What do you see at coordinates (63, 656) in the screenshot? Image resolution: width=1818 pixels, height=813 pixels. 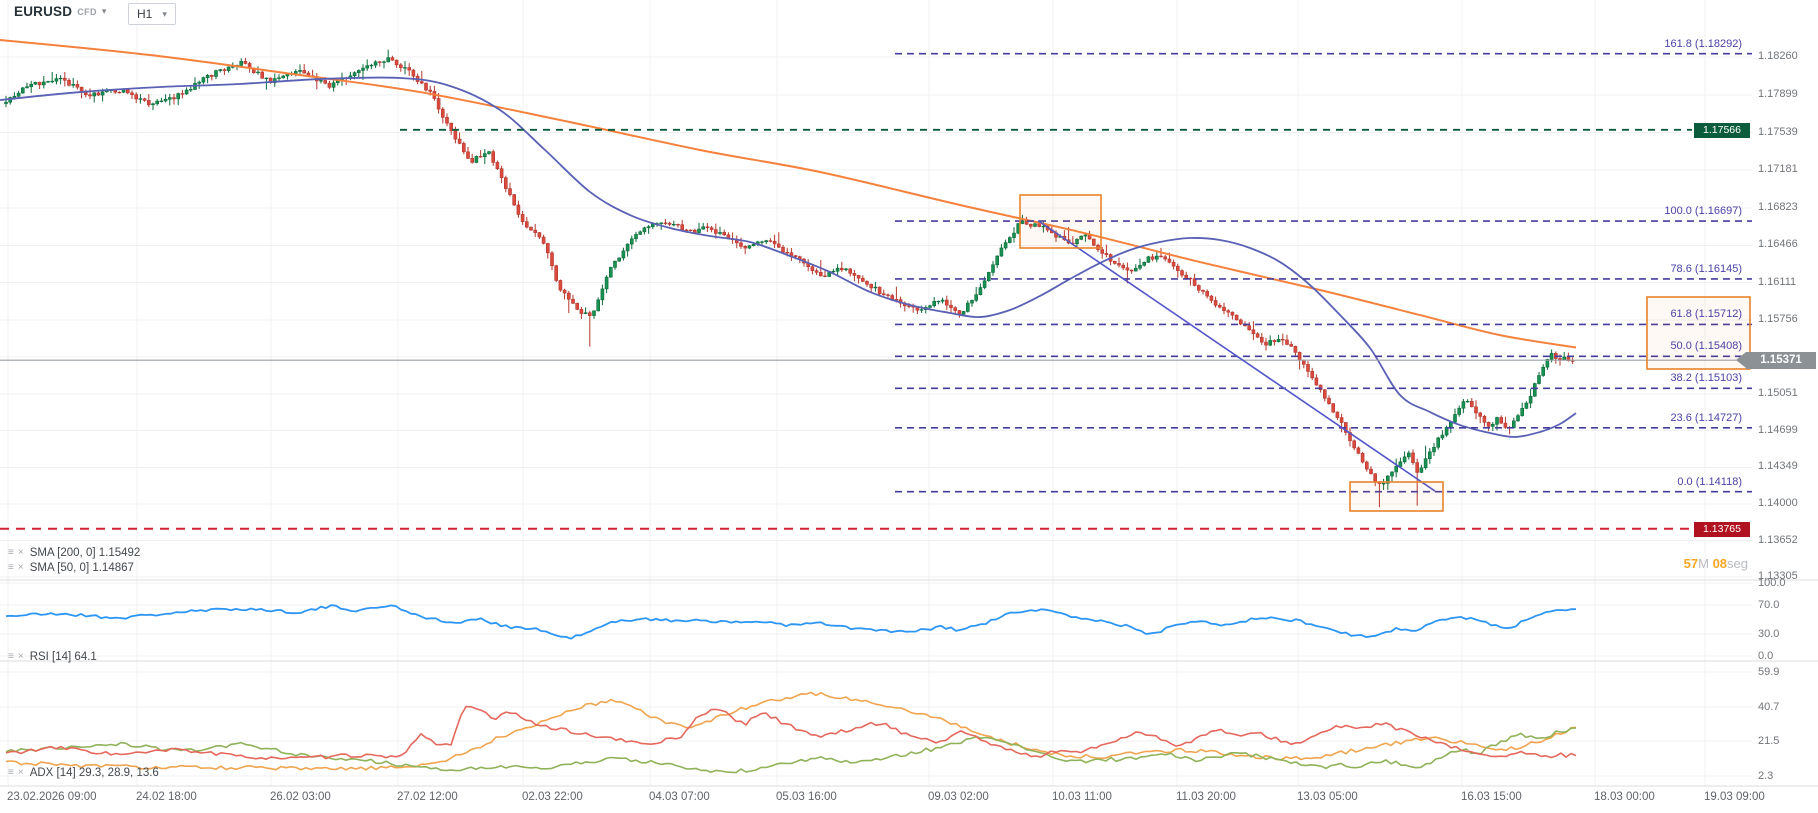 I see `rsi-label: RSI [14] 64.1` at bounding box center [63, 656].